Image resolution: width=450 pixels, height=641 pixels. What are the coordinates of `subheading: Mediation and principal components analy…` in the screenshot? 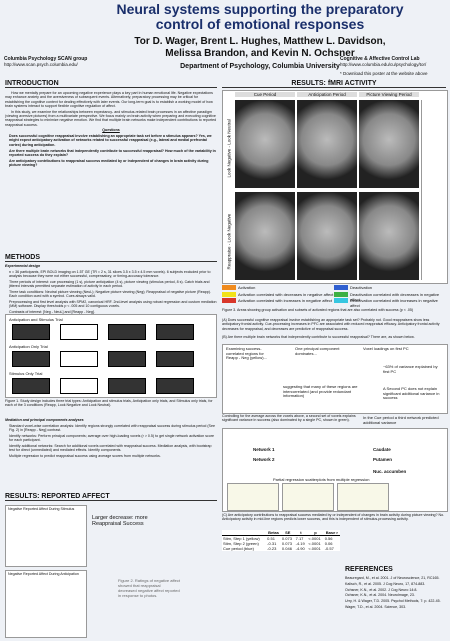 It's located at (44, 420).